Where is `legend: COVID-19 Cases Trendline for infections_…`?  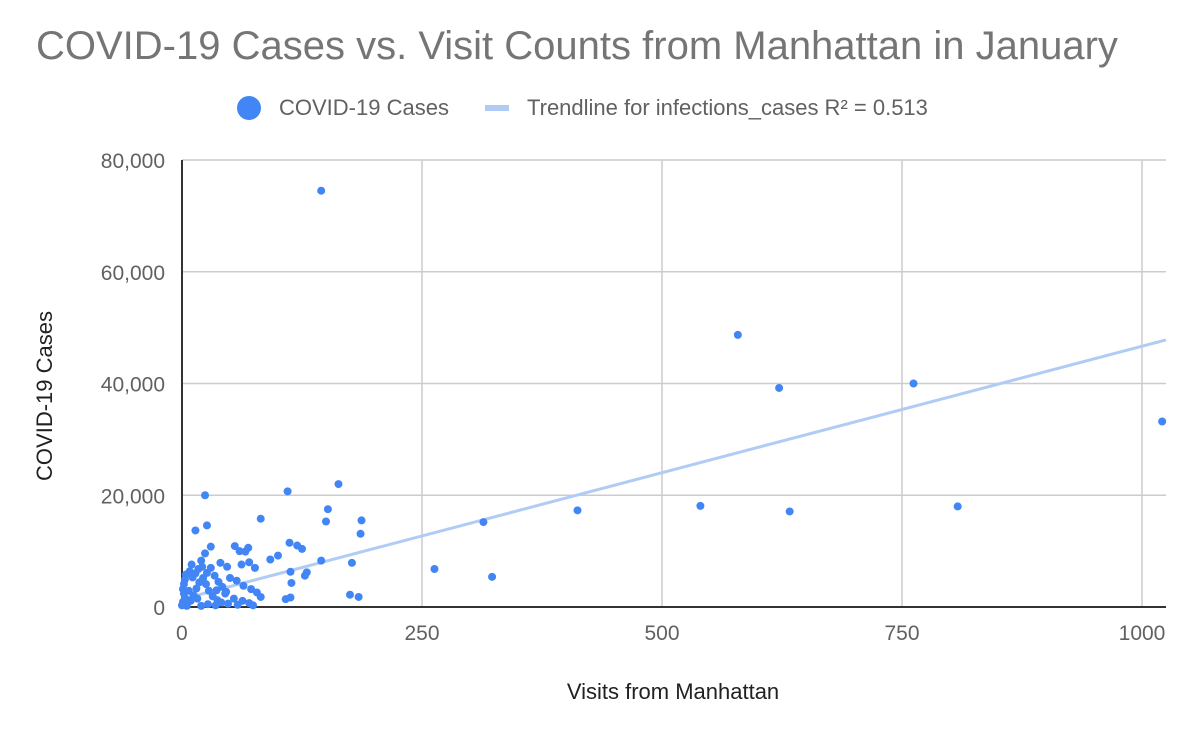
legend: COVID-19 Cases Trendline for infections_… is located at coordinates (600, 108).